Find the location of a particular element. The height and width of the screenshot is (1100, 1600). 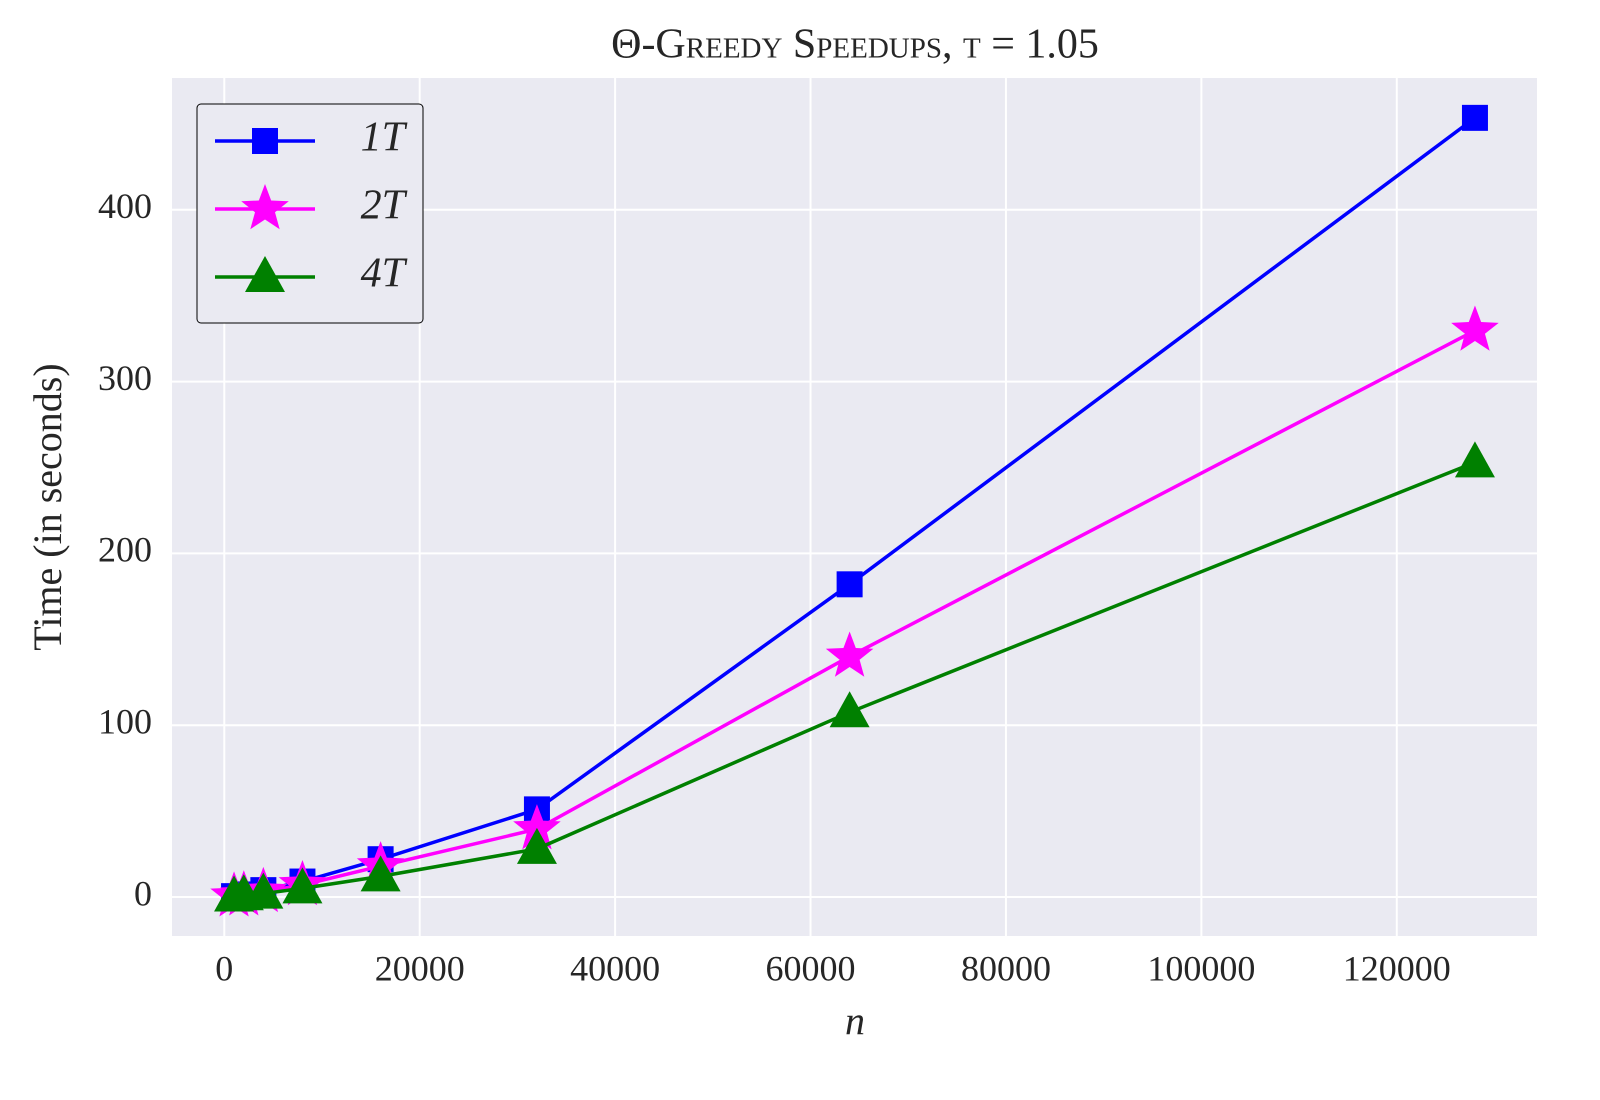

x-tick-label: 40000 is located at coordinates (615, 968).